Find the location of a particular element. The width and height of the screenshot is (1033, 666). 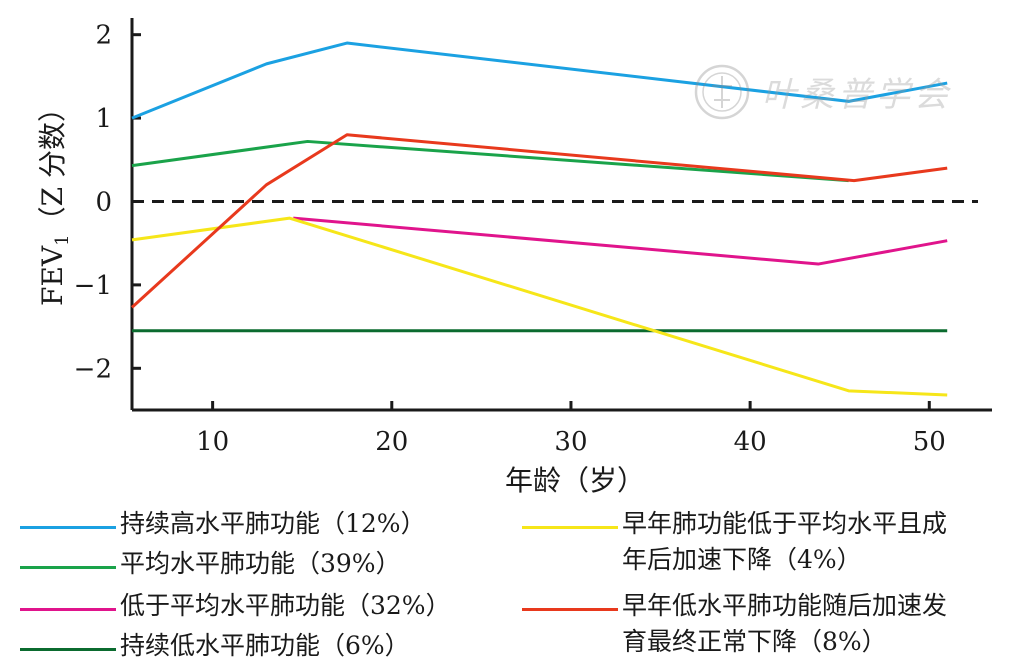

y-axis-title-subscript: 1 is located at coordinates (62, 239).